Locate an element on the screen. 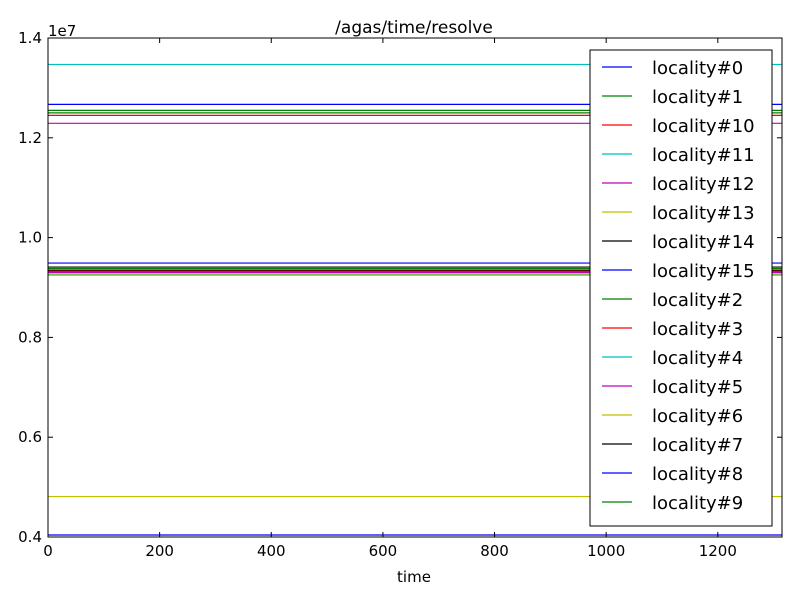  legend-label: locality#12 is located at coordinates (703, 184).